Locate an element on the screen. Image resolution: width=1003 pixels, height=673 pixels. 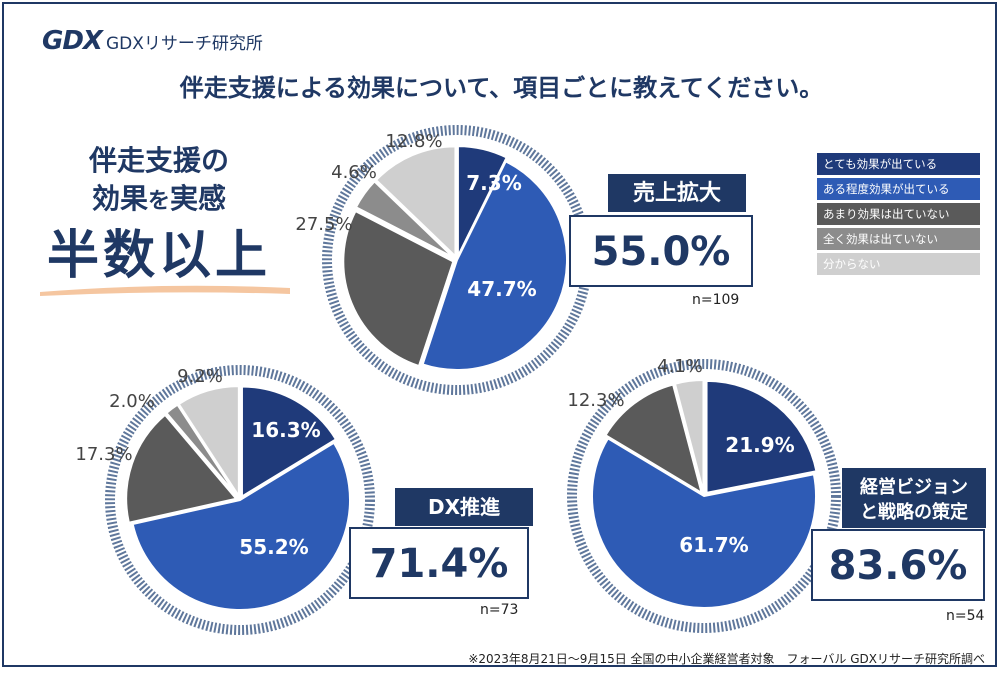
slice-value-label: 17.3% is located at coordinates (103, 454).